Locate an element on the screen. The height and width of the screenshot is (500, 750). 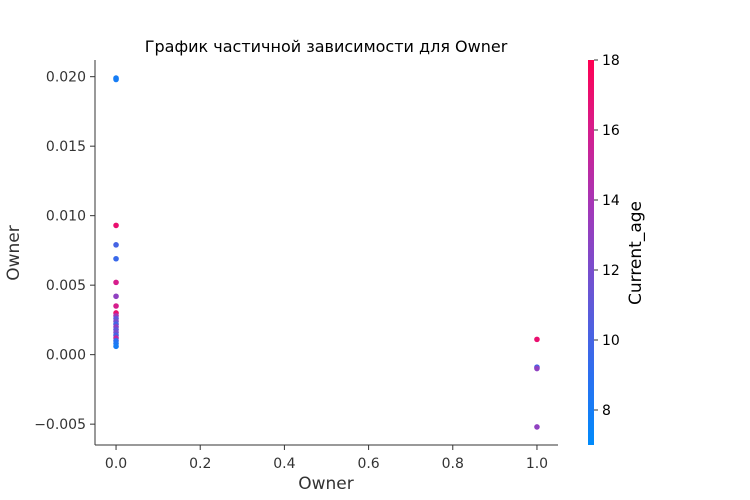
colorbar-ticks: 8 10 12 14 16 18 is located at coordinates (607, 236).